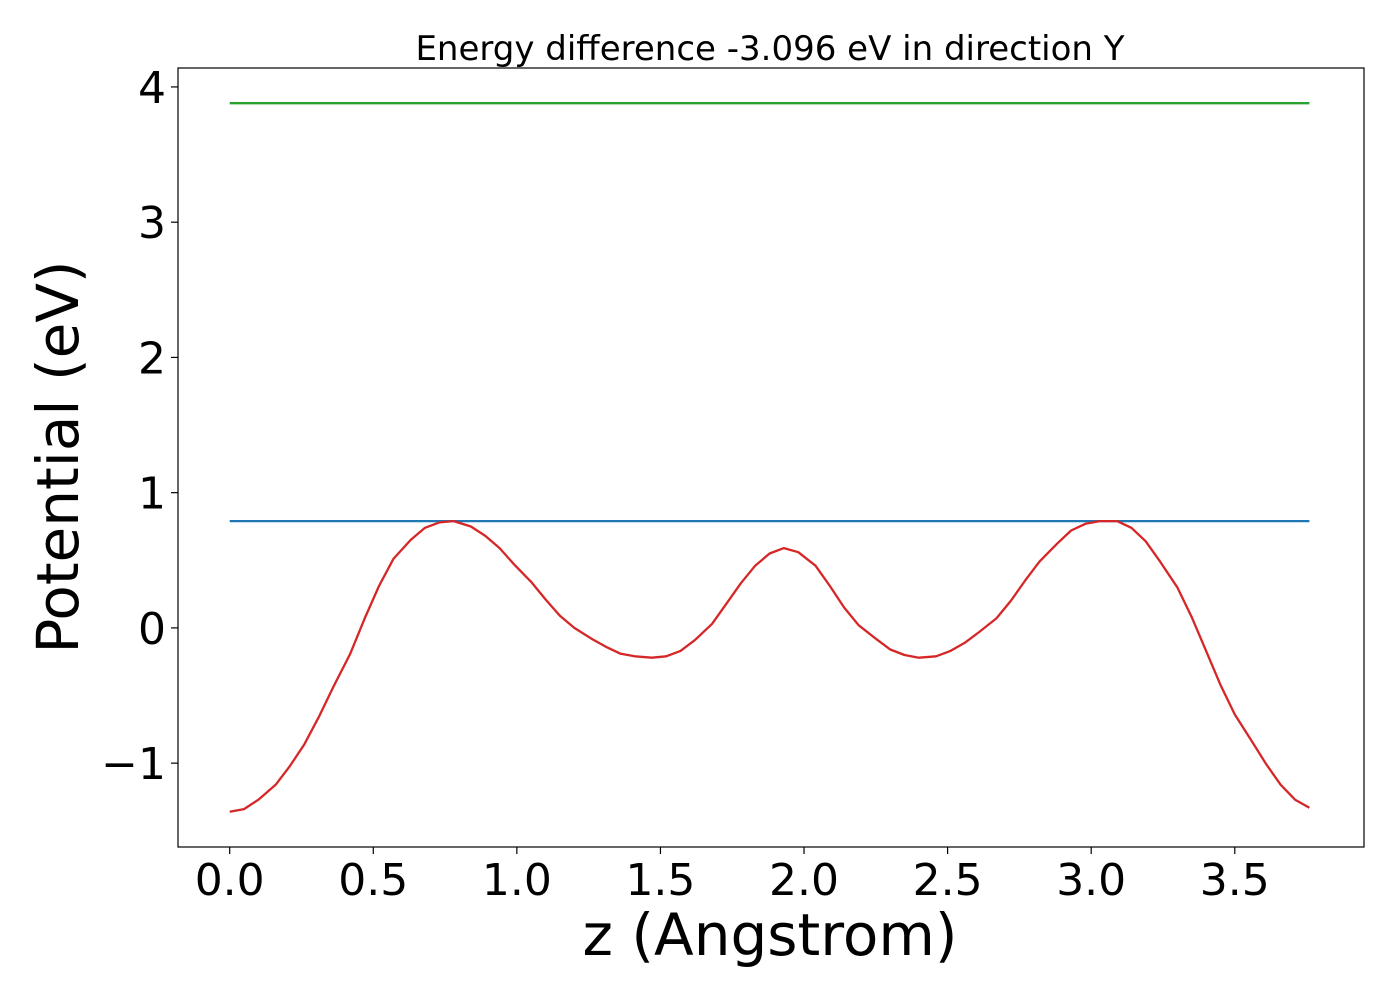 The width and height of the screenshot is (1400, 1000). What do you see at coordinates (152, 358) in the screenshot?
I see `y-tick-label: 2` at bounding box center [152, 358].